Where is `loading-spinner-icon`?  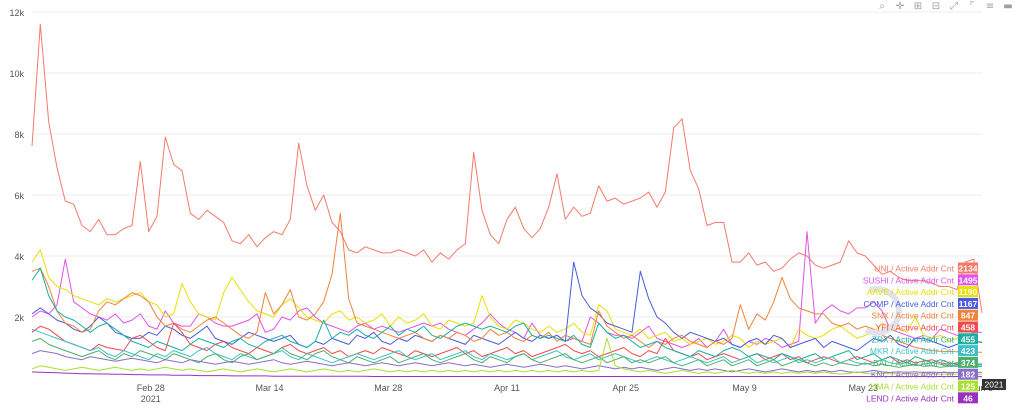 loading-spinner-icon is located at coordinates (883, 310).